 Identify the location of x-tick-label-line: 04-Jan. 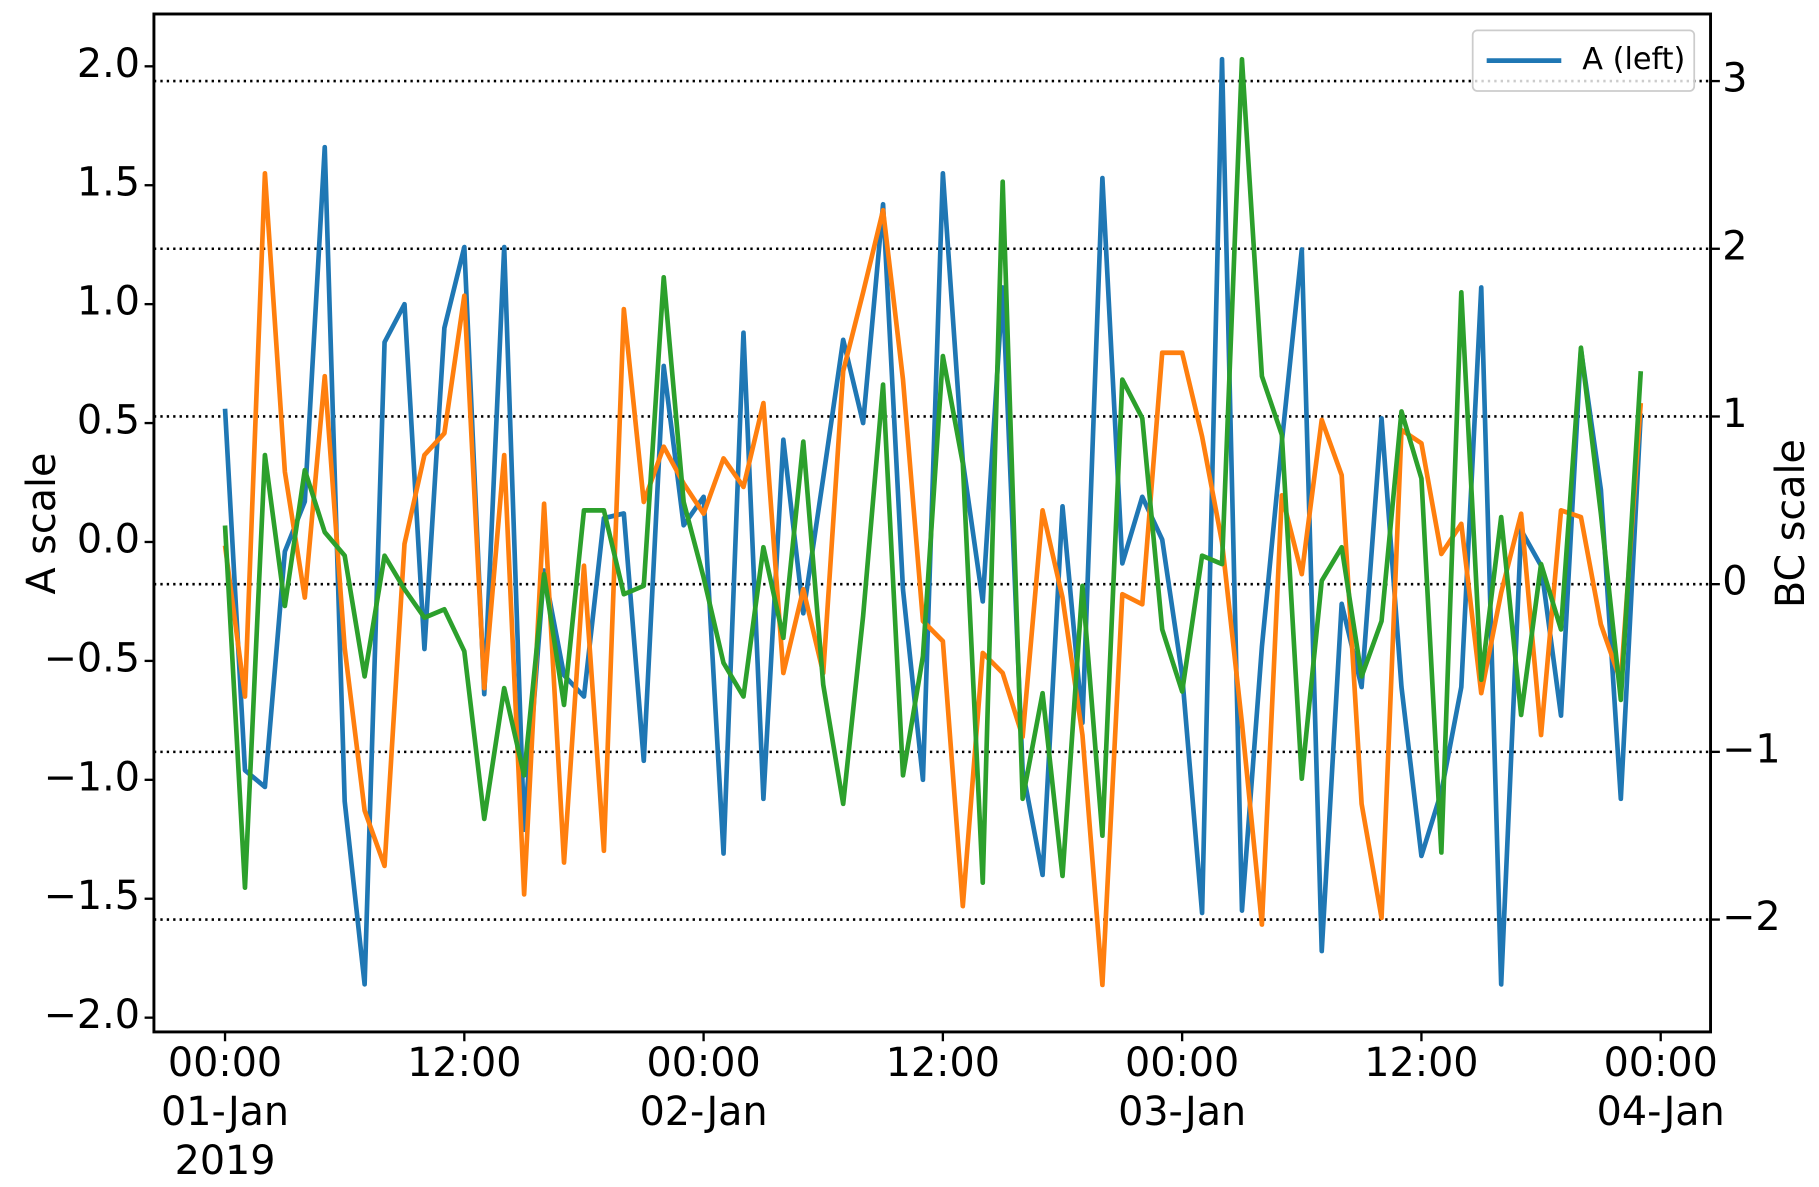
(1661, 1112).